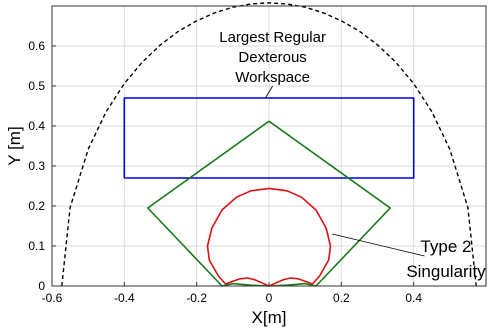 This screenshot has height=329, width=497. Describe the element at coordinates (36, 126) in the screenshot. I see `y-tick-label: 0.4` at that location.